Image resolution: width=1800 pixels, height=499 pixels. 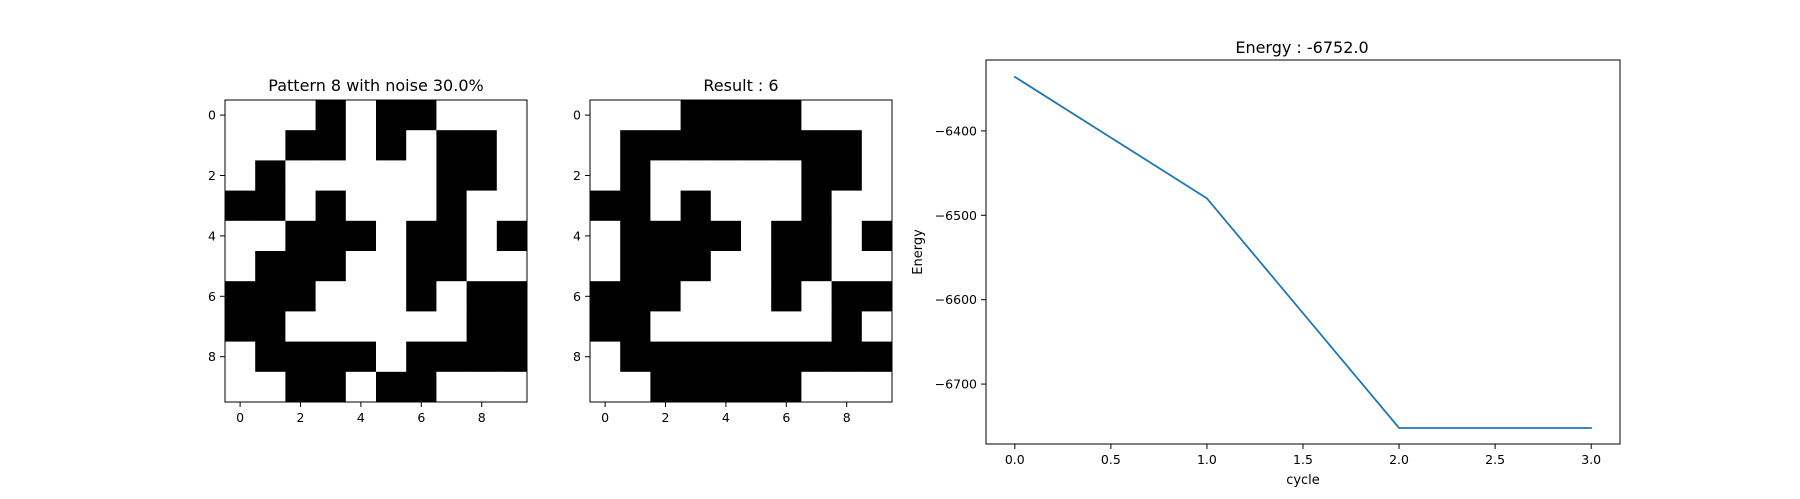 What do you see at coordinates (577, 356) in the screenshot?
I see `result-pattern-y-tick-label: 8` at bounding box center [577, 356].